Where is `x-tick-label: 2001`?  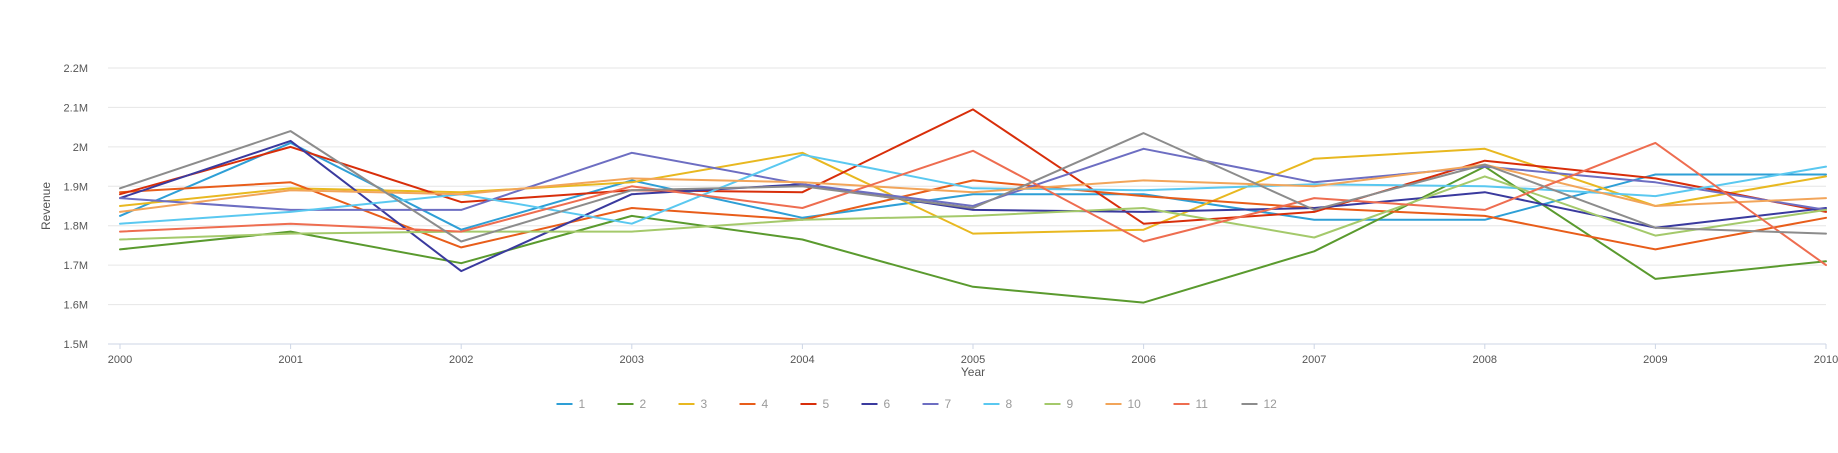
x-tick-label: 2001 is located at coordinates (290, 360).